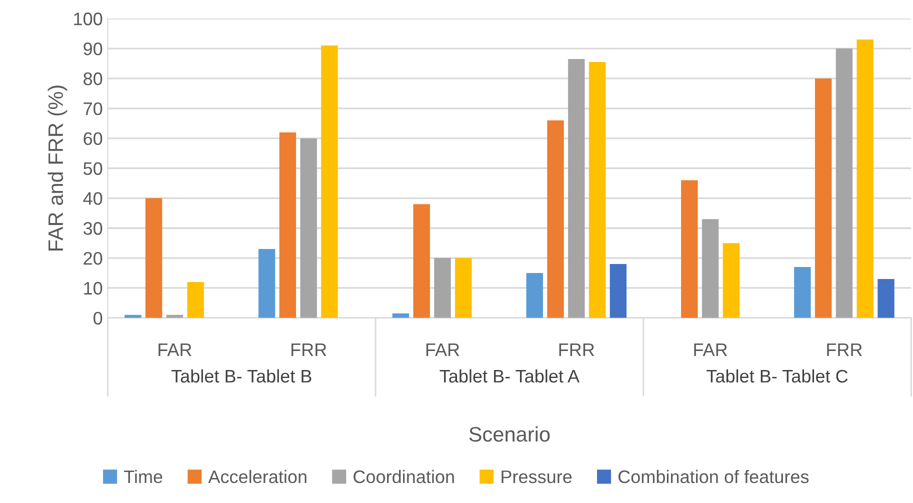  What do you see at coordinates (88, 19) in the screenshot?
I see `y-tick-label: 100` at bounding box center [88, 19].